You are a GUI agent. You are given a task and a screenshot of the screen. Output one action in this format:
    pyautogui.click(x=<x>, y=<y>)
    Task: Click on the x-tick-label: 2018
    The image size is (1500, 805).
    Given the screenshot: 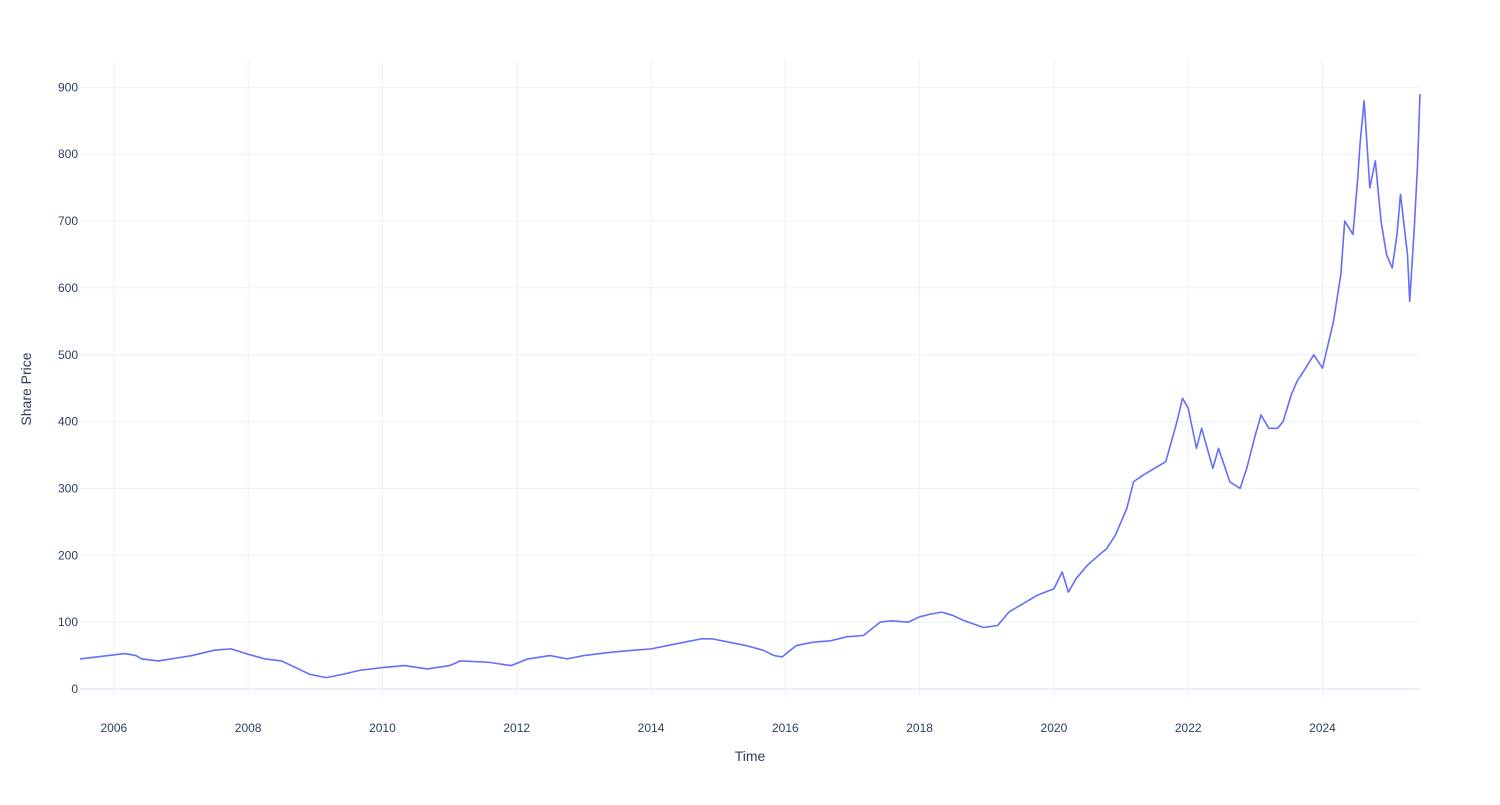 What is the action you would take?
    pyautogui.click(x=919, y=728)
    